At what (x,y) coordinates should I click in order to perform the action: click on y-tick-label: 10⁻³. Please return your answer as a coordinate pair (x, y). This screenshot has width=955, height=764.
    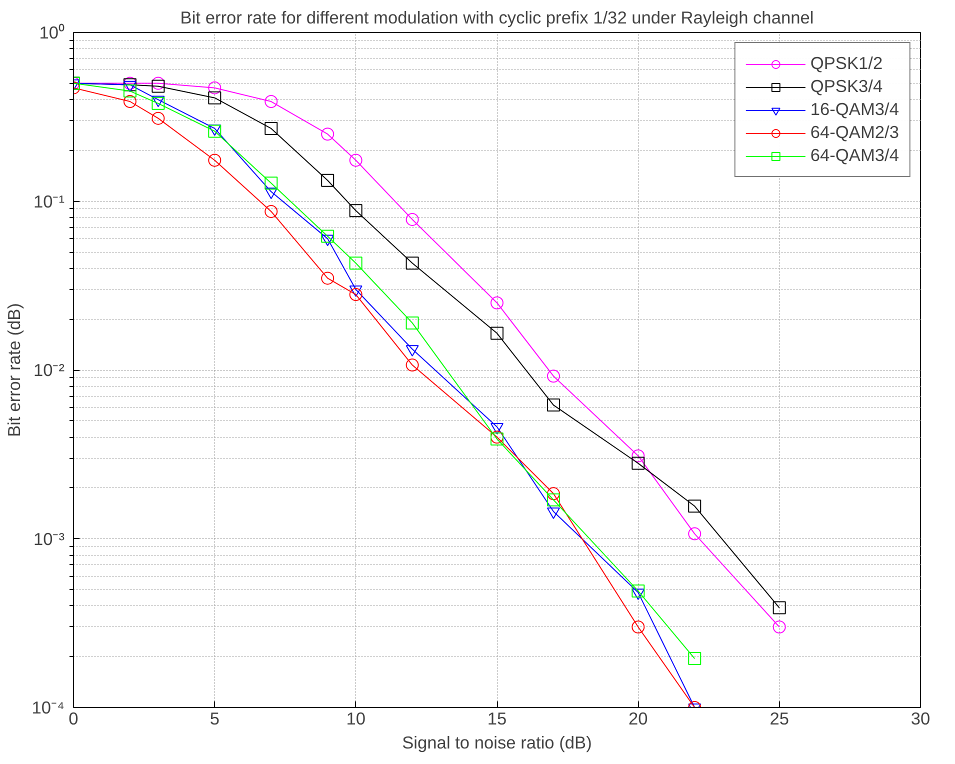
    Looking at the image, I should click on (49, 538).